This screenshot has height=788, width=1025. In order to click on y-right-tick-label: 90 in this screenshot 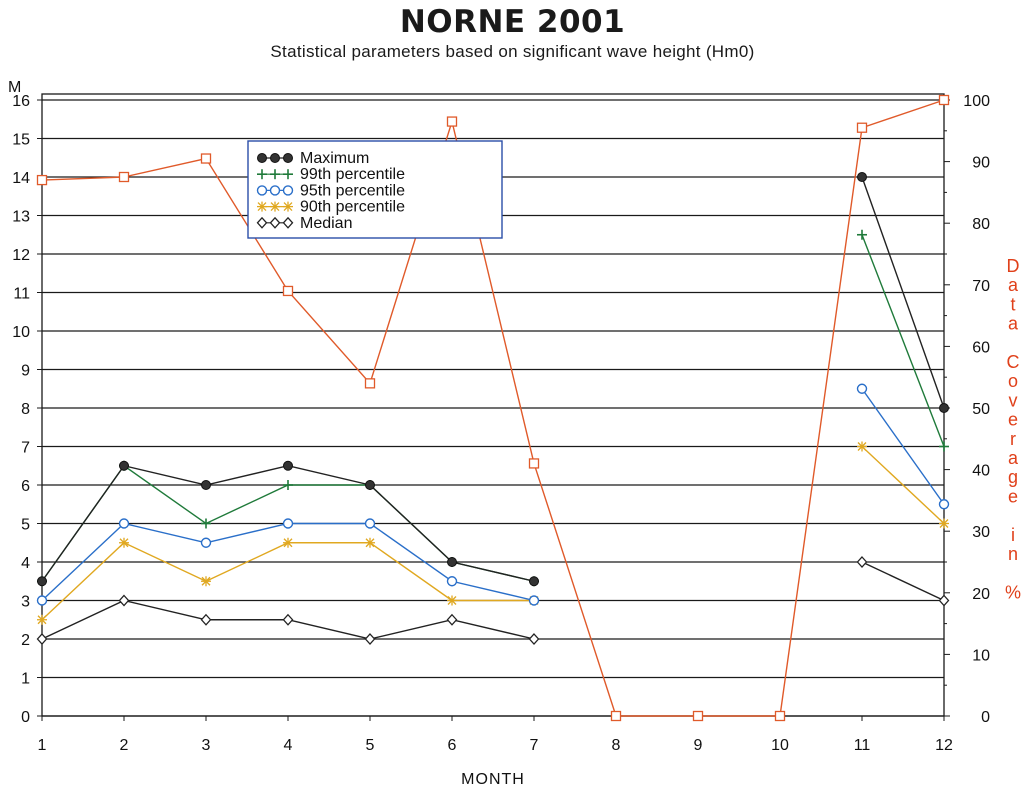, I will do `click(981, 163)`.